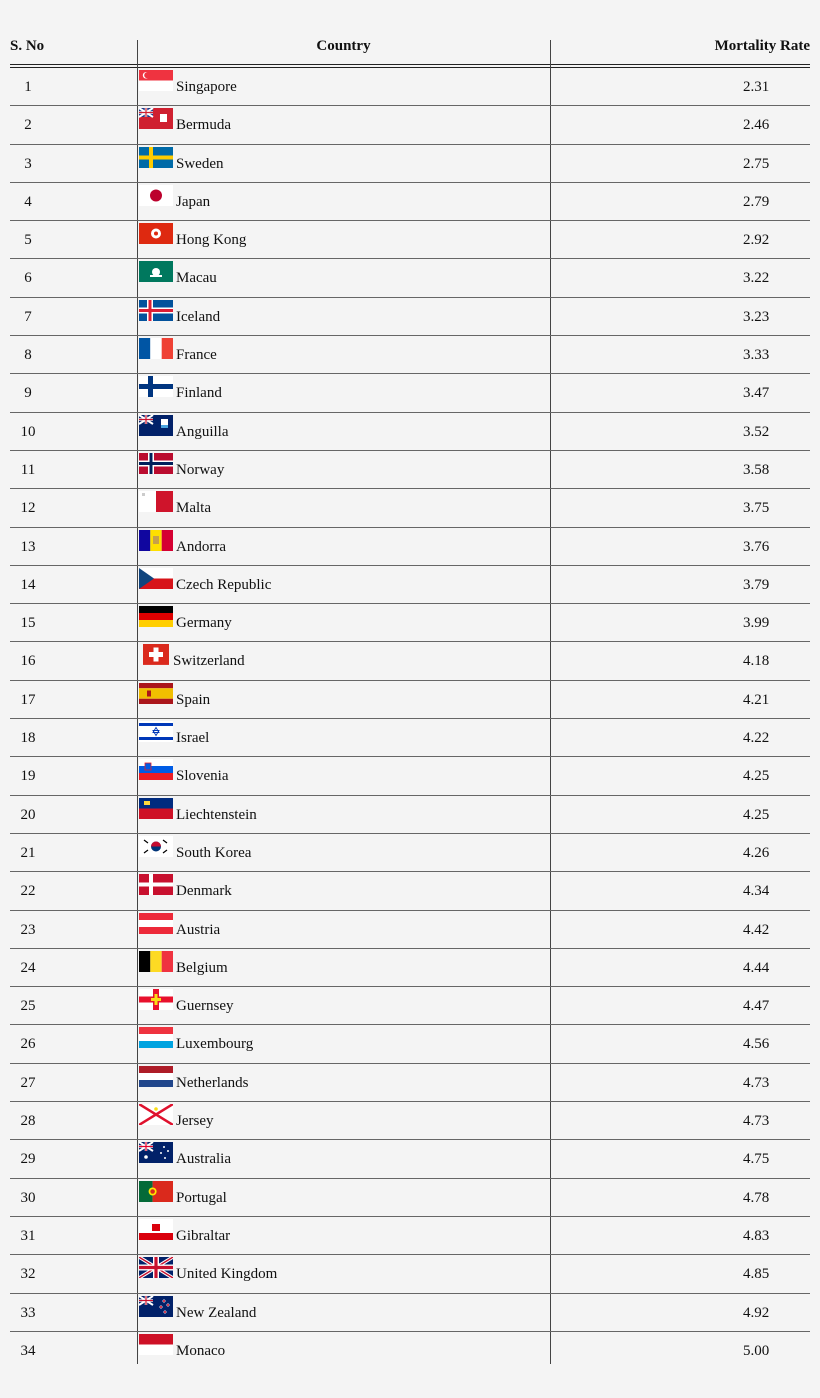 The image size is (820, 1398). Describe the element at coordinates (756, 738) in the screenshot. I see `row-mortality-rate: 4.22` at that location.